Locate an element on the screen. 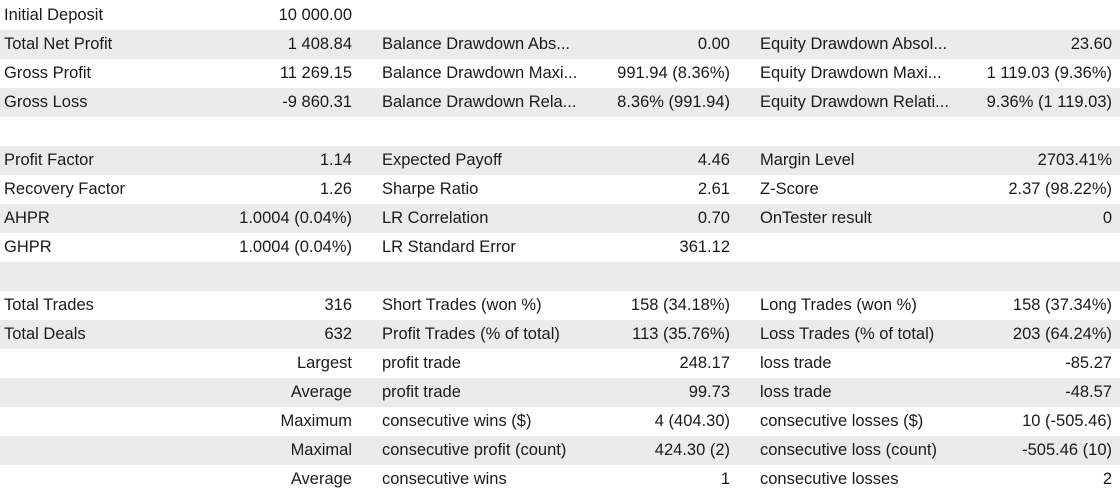  metric-value: 8.36% (991.94) is located at coordinates (673, 102).